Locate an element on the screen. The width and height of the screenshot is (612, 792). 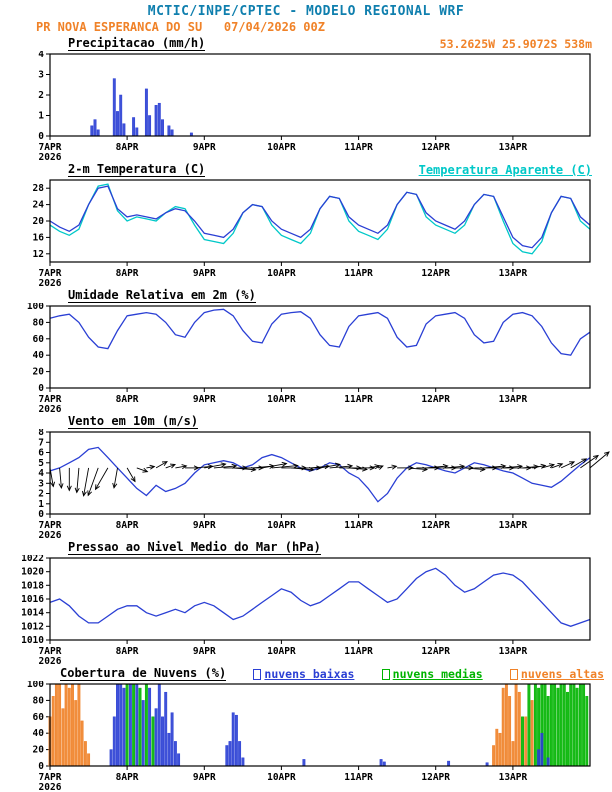
legend-label-medias: nuvens medias is located at coordinates (437, 674).